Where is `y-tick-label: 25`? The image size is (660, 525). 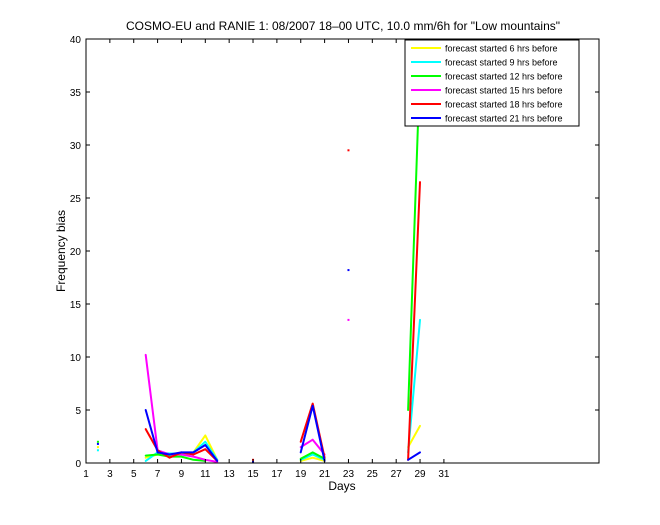
y-tick-label: 25 is located at coordinates (76, 199).